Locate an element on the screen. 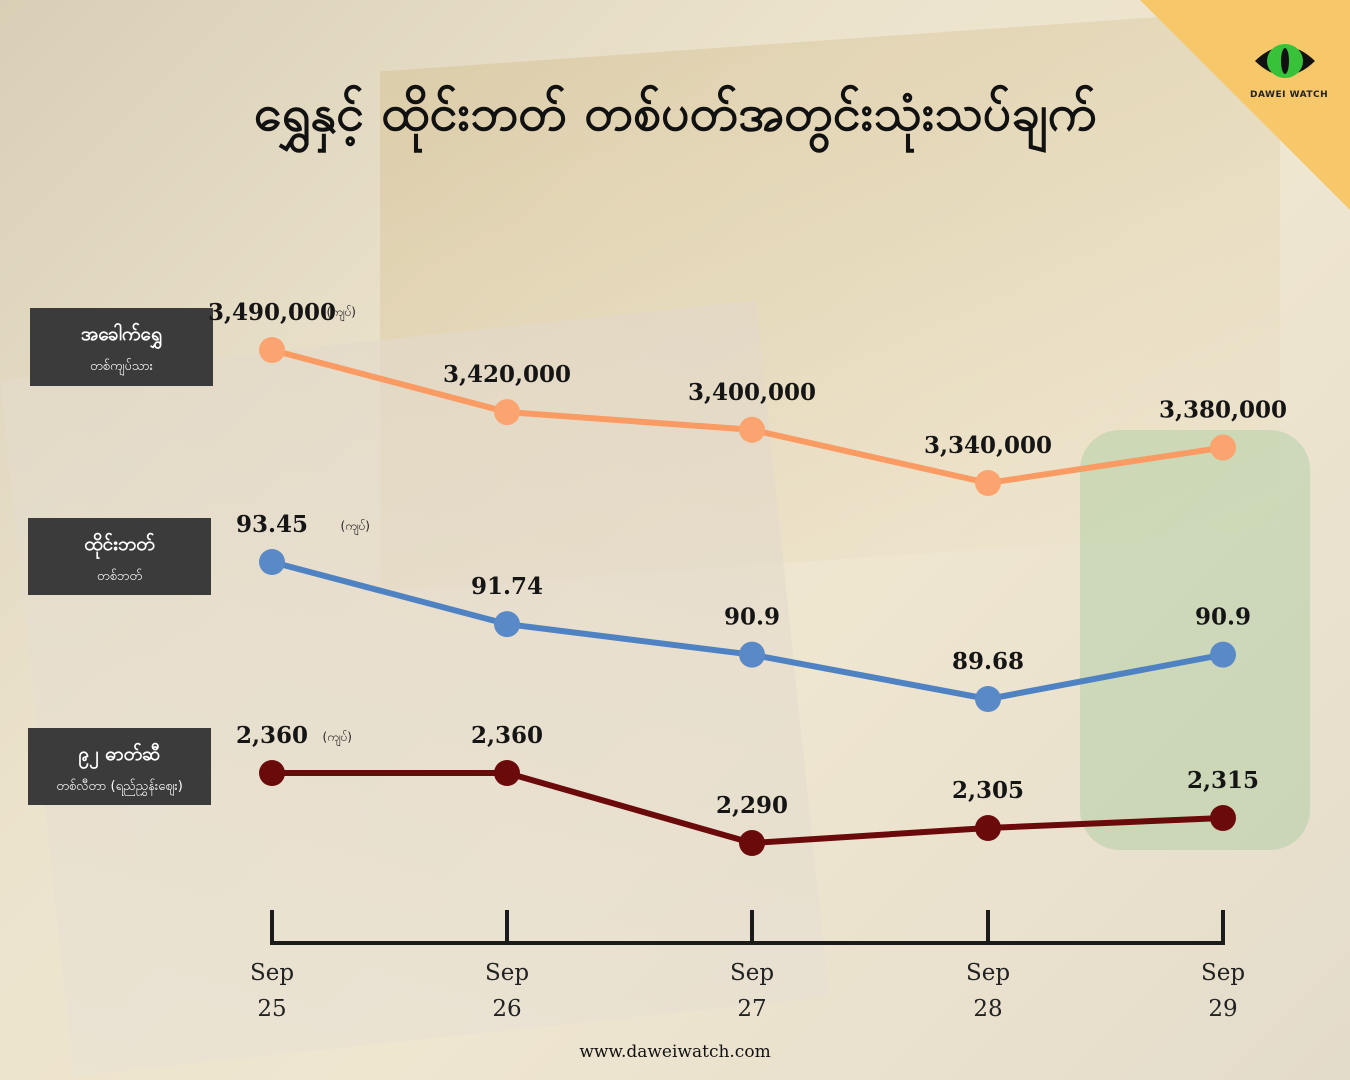  data-label: 2,315 is located at coordinates (1223, 780).